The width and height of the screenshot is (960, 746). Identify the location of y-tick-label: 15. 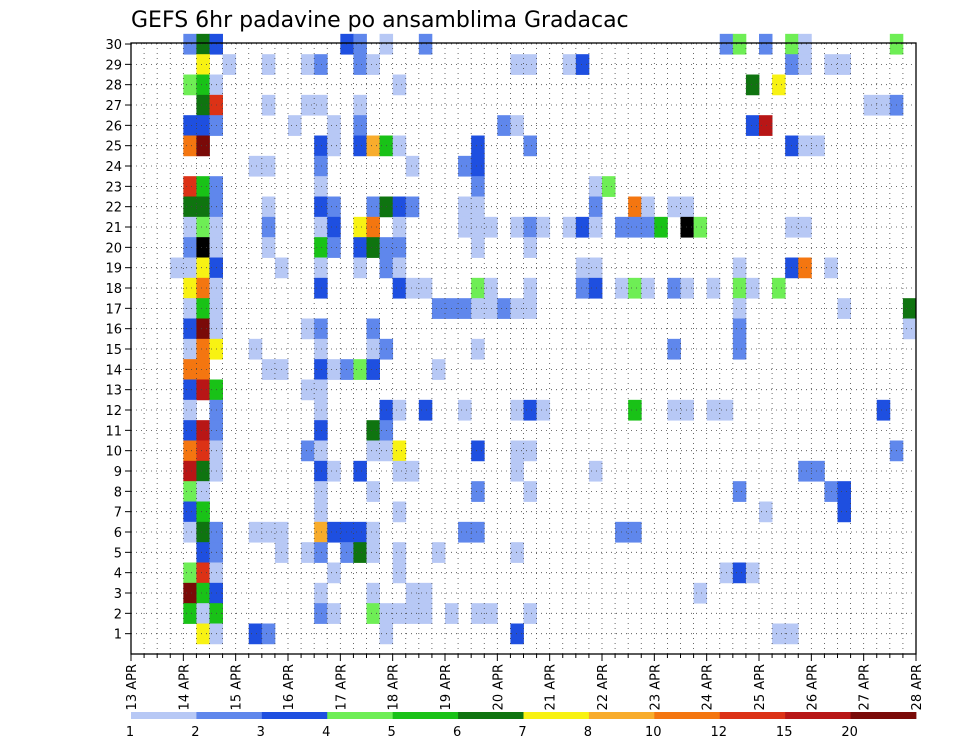
(113, 350).